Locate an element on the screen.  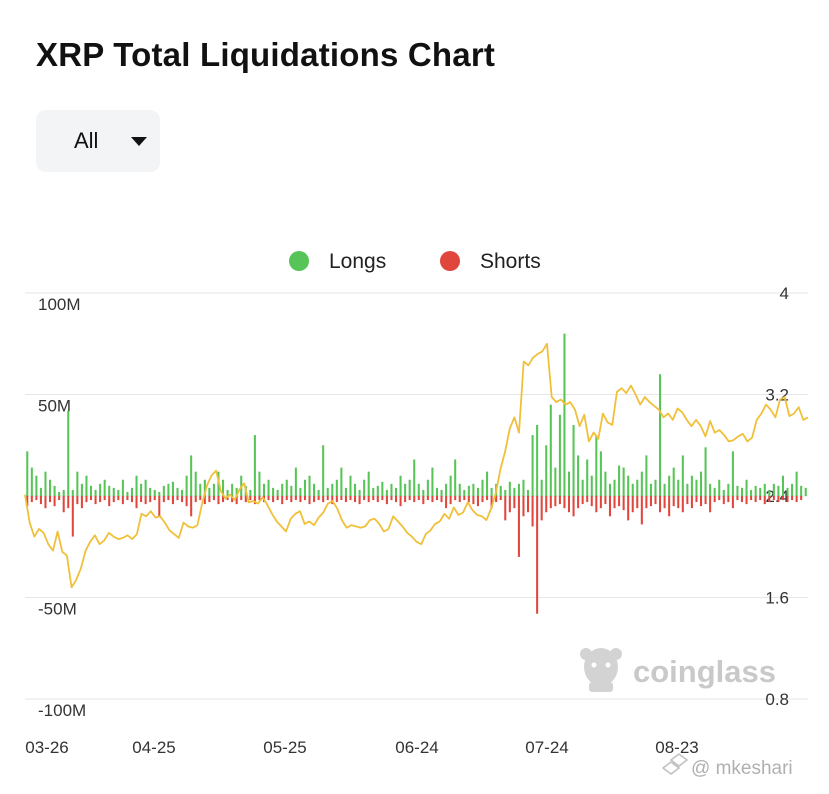
caret-down-icon is located at coordinates (139, 141).